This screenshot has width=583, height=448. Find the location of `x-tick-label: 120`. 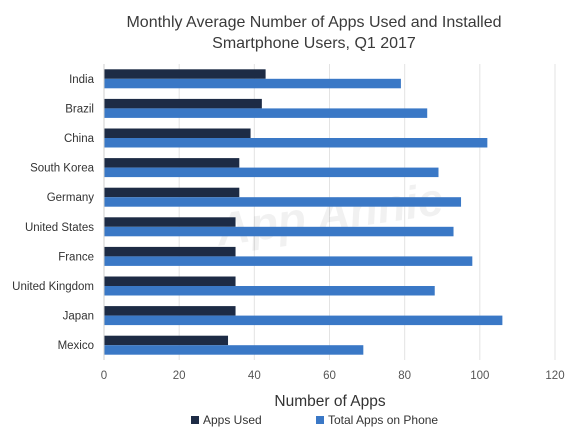

x-tick-label: 120 is located at coordinates (554, 376).